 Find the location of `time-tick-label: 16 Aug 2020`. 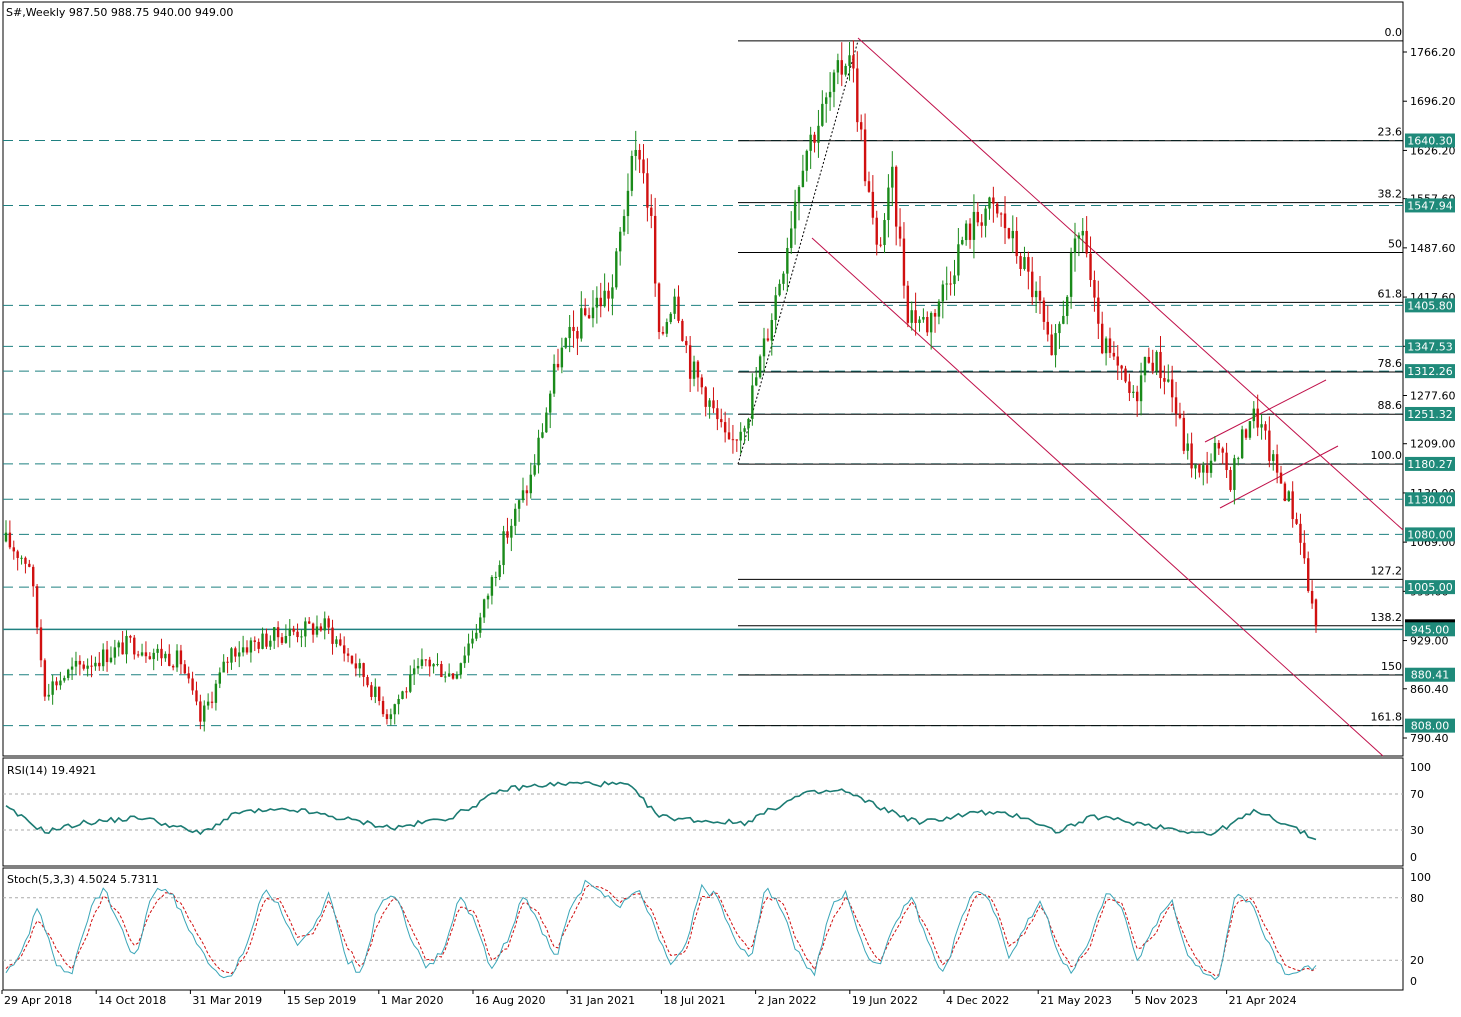

time-tick-label: 16 Aug 2020 is located at coordinates (510, 1000).